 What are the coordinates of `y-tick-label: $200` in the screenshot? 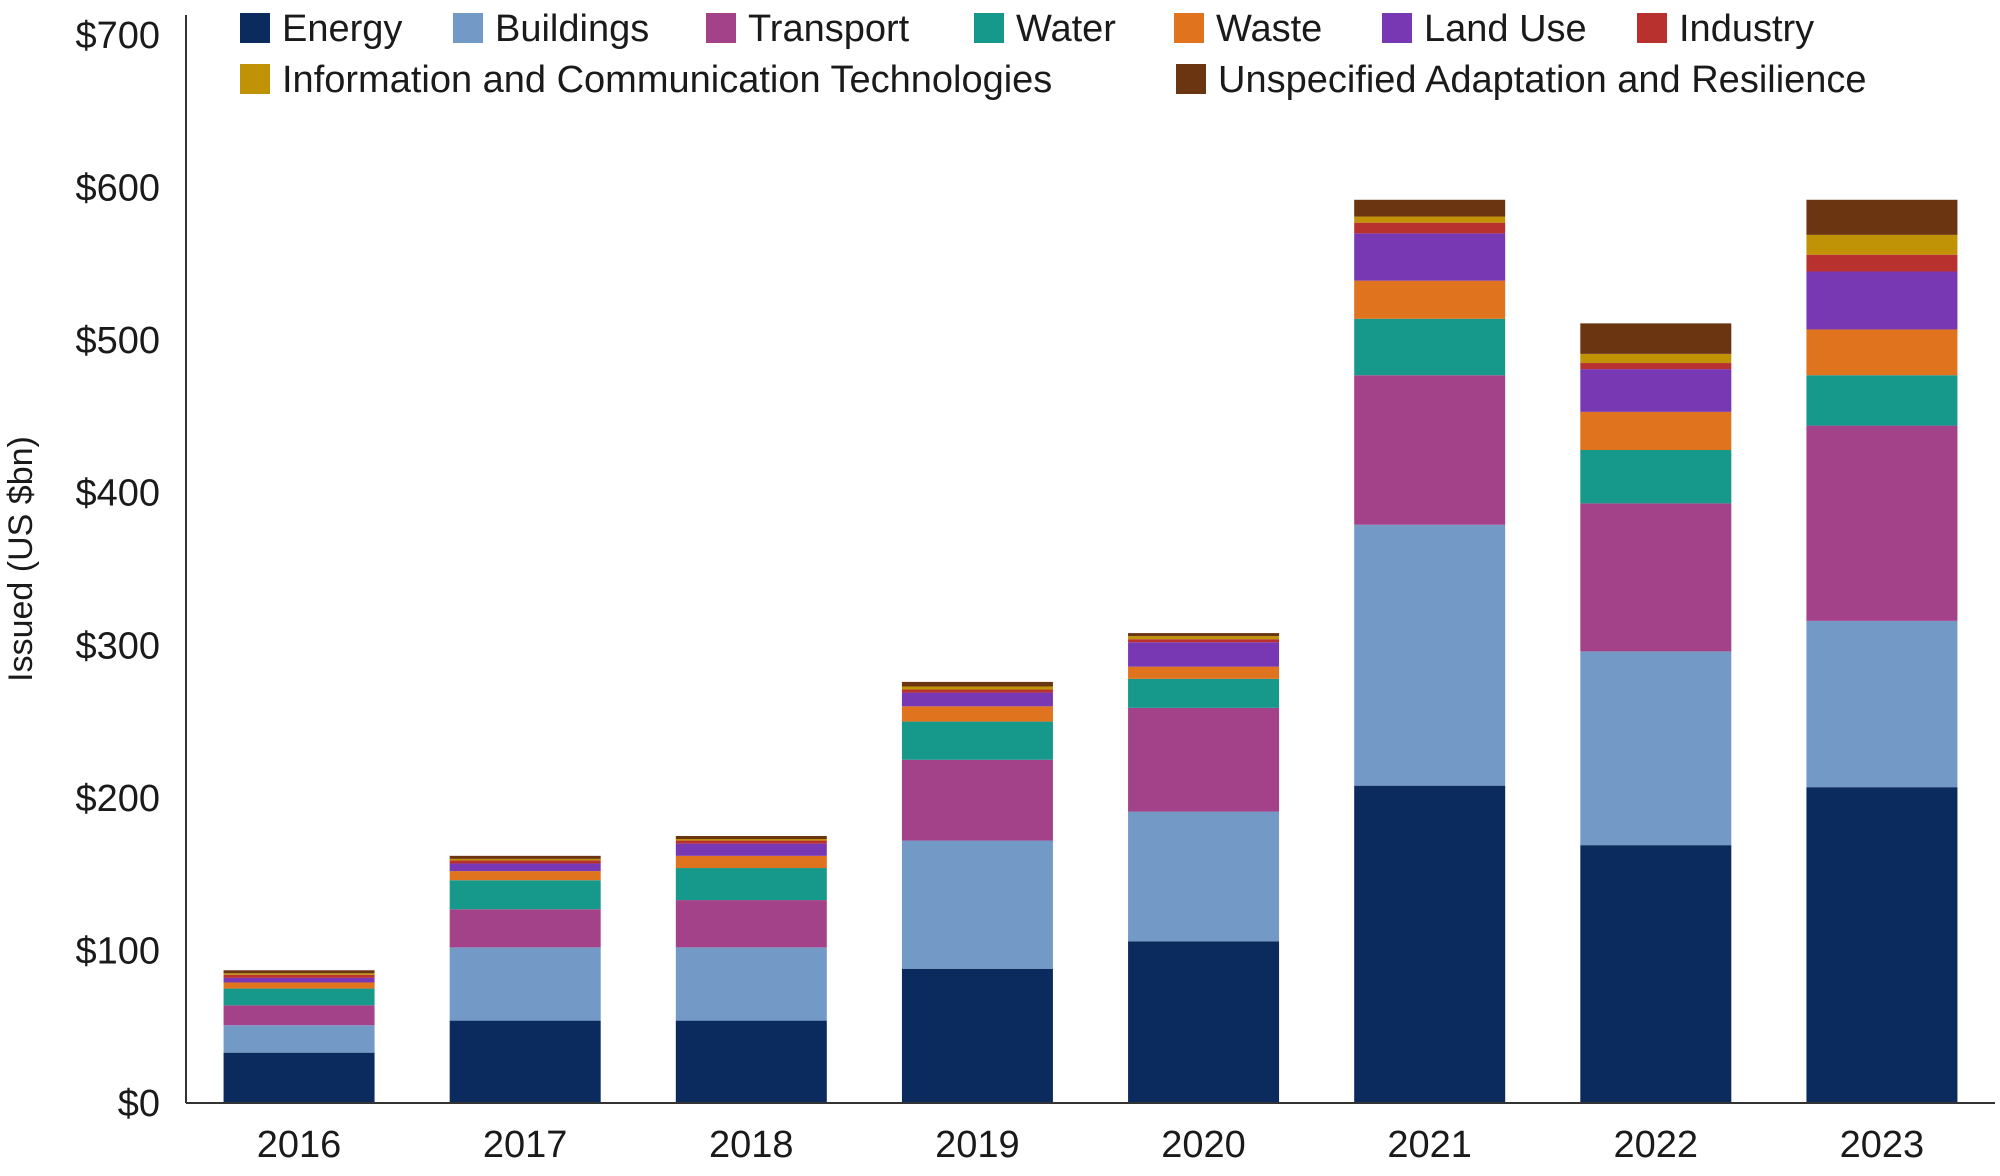 It's located at (117, 799).